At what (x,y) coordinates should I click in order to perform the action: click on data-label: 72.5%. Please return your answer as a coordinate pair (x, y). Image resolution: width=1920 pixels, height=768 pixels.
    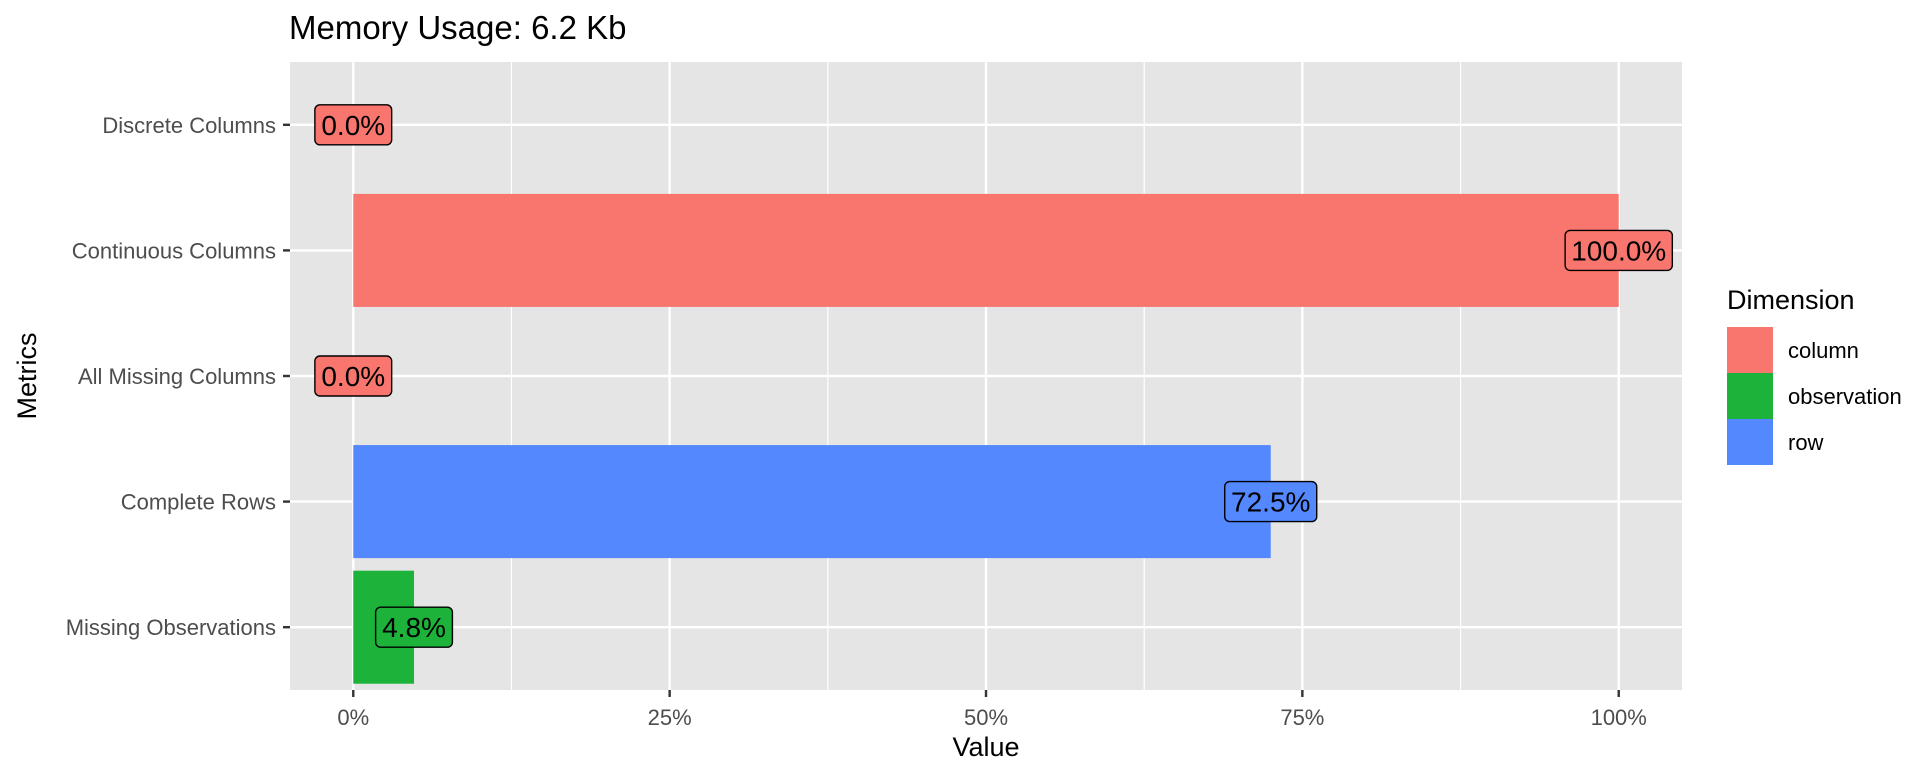
    Looking at the image, I should click on (1270, 502).